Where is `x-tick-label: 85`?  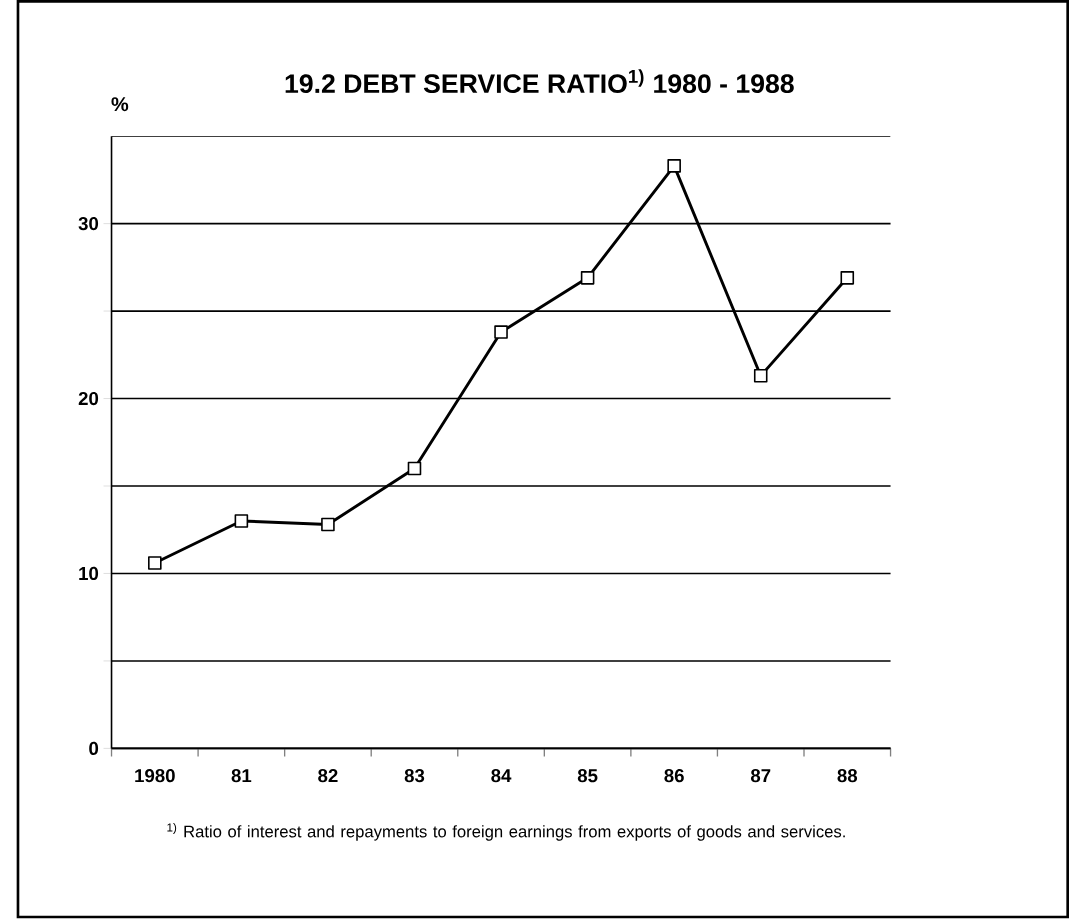
x-tick-label: 85 is located at coordinates (587, 776).